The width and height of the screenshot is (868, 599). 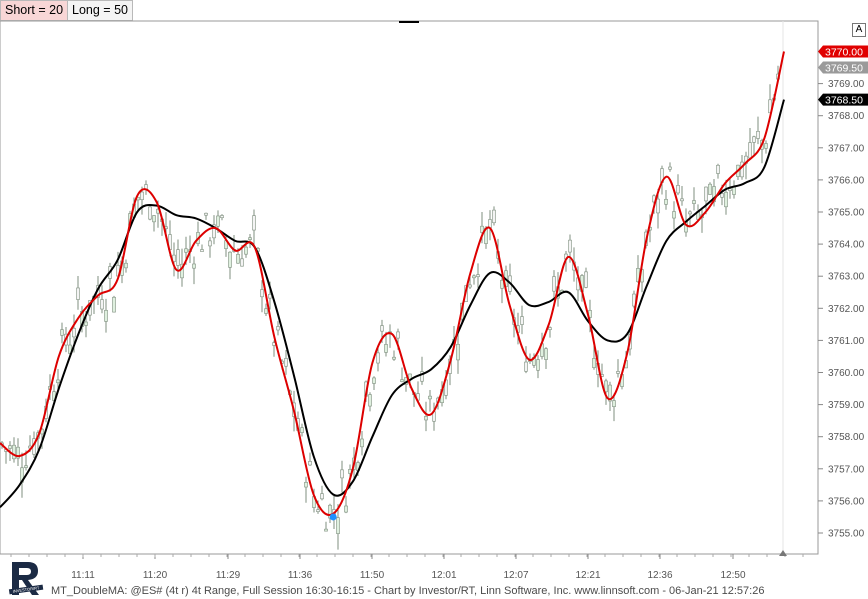 I want to click on x-tick-label: 11:11, so click(x=83, y=575).